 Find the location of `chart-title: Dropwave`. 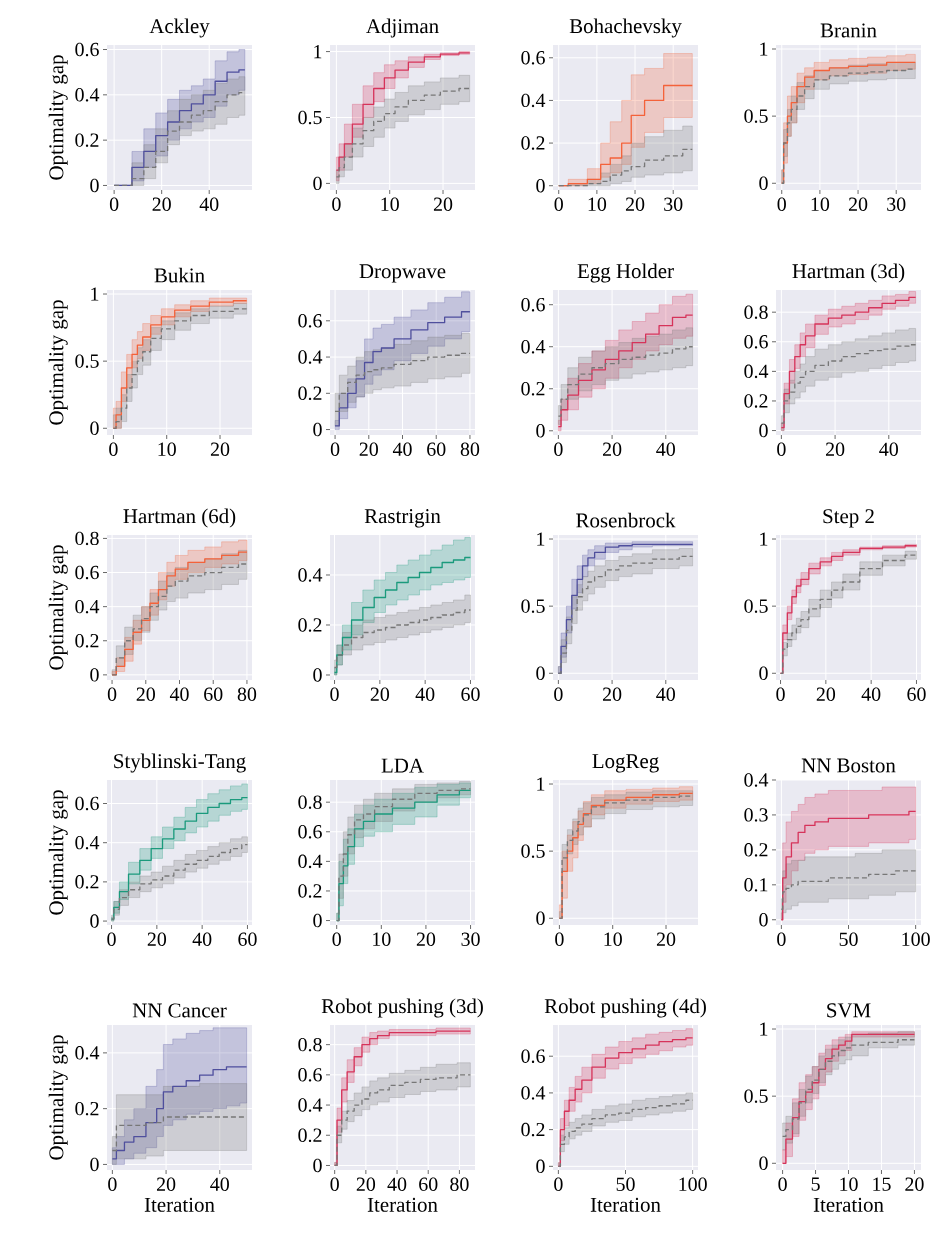

chart-title: Dropwave is located at coordinates (402, 273).